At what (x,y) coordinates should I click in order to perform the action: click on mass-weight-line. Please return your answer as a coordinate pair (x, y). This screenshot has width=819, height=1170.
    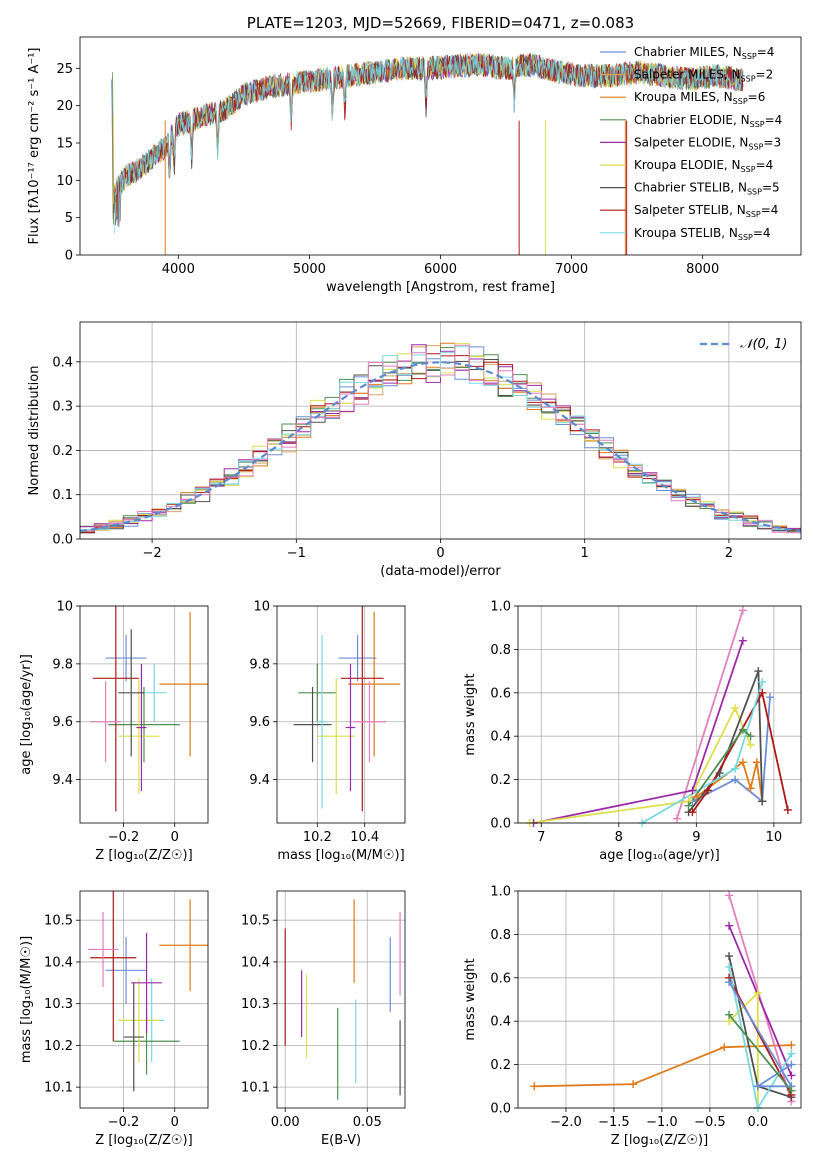
    Looking at the image, I should click on (725, 741).